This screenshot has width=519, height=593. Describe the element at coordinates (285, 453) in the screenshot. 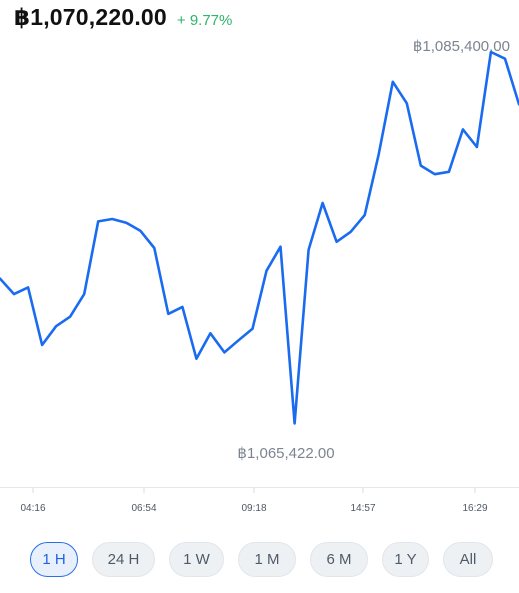

I see `min-price-label: ฿1,065,422.00` at that location.